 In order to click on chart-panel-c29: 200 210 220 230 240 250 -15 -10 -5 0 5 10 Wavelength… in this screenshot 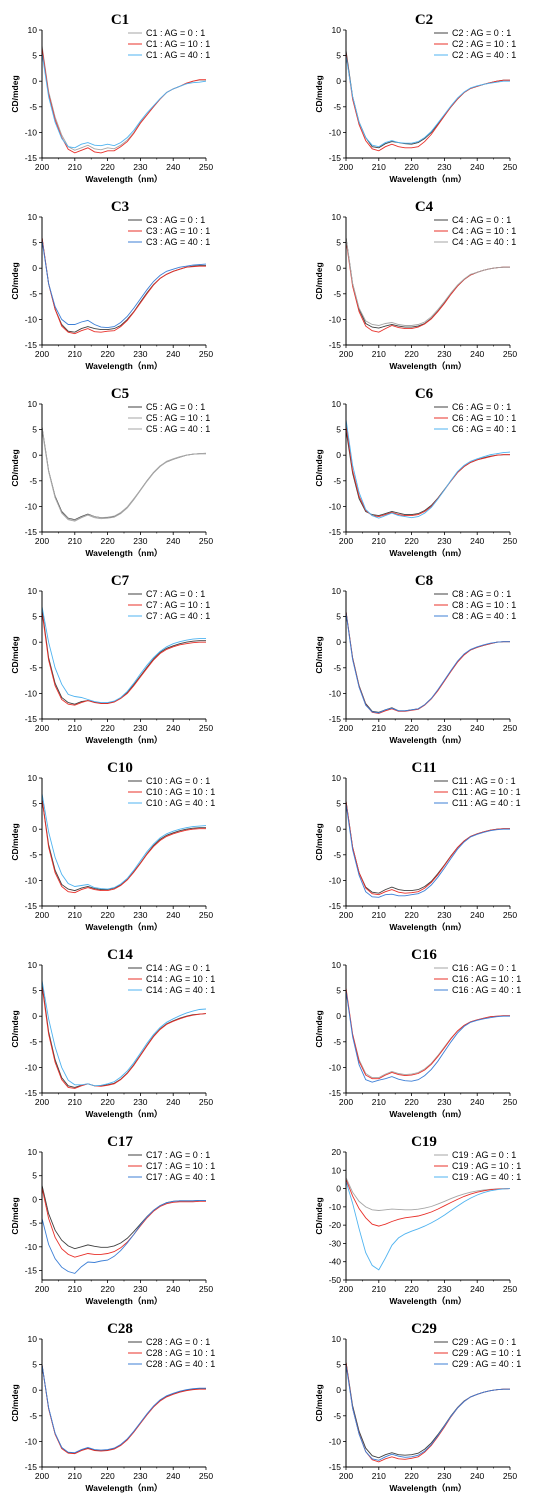, I will do `click(417, 1407)`.